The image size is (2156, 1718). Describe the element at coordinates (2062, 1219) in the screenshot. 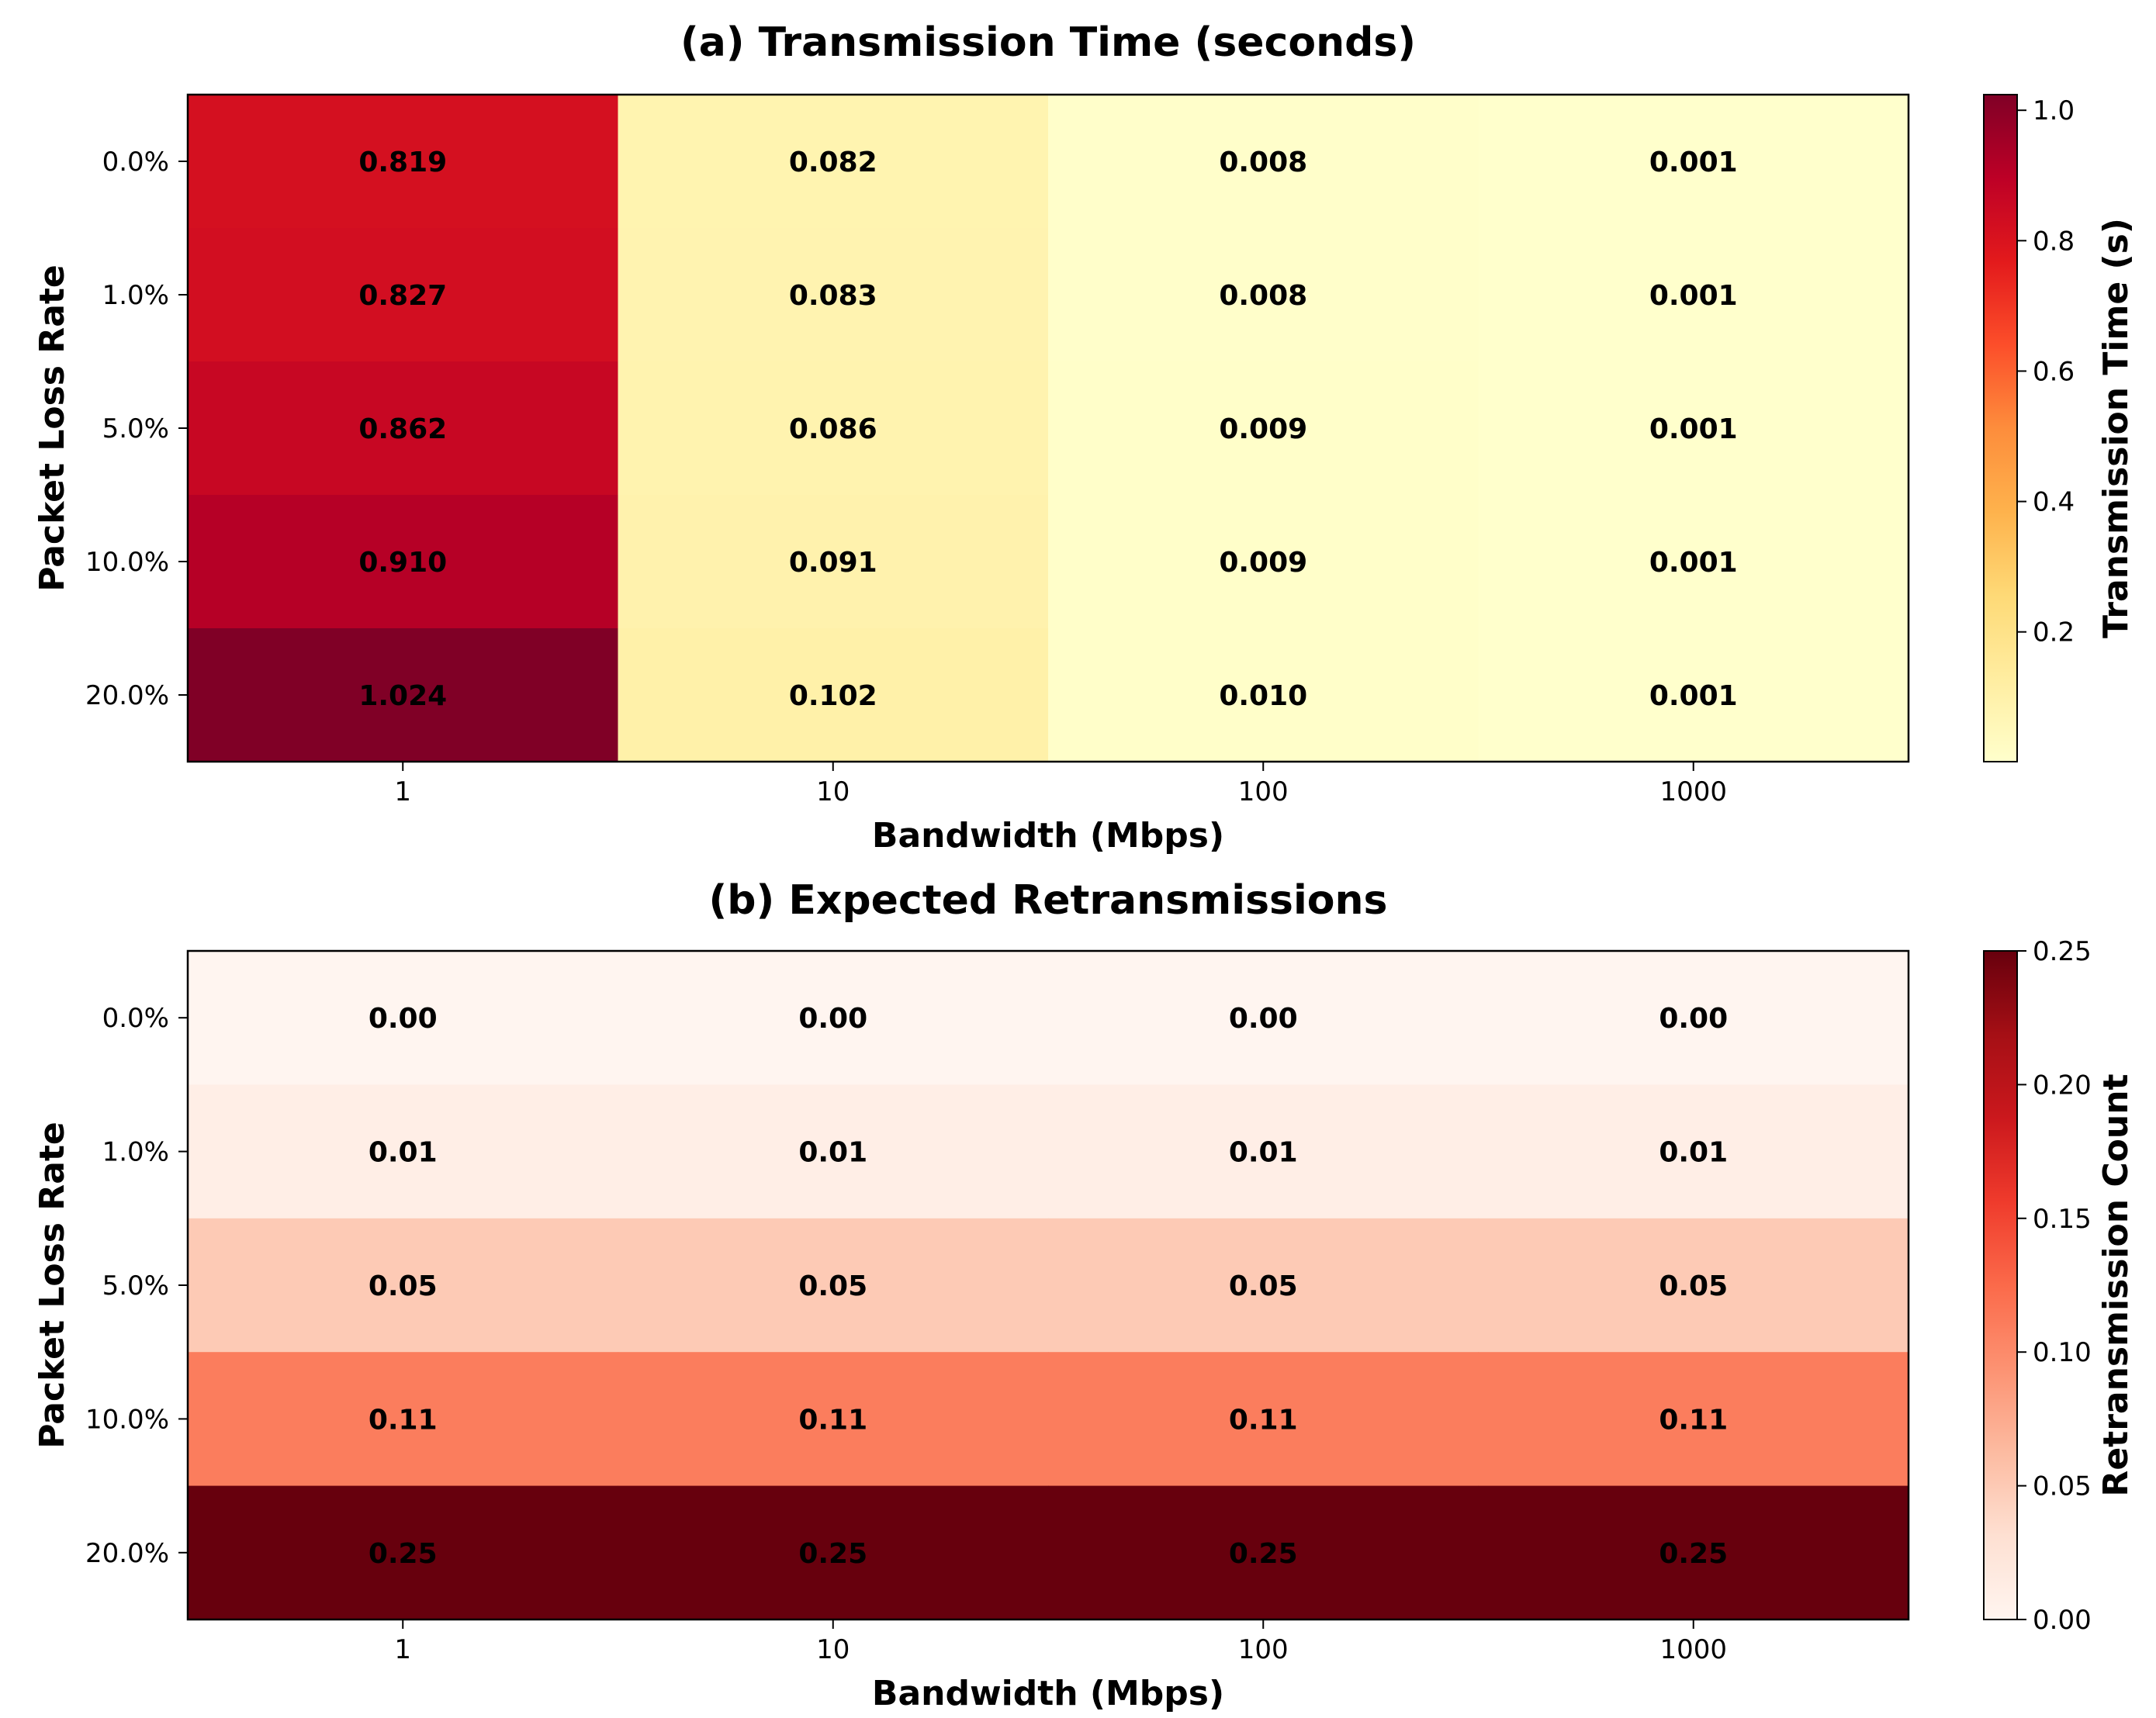

I see `colorbar-tick-label: 0.15` at that location.